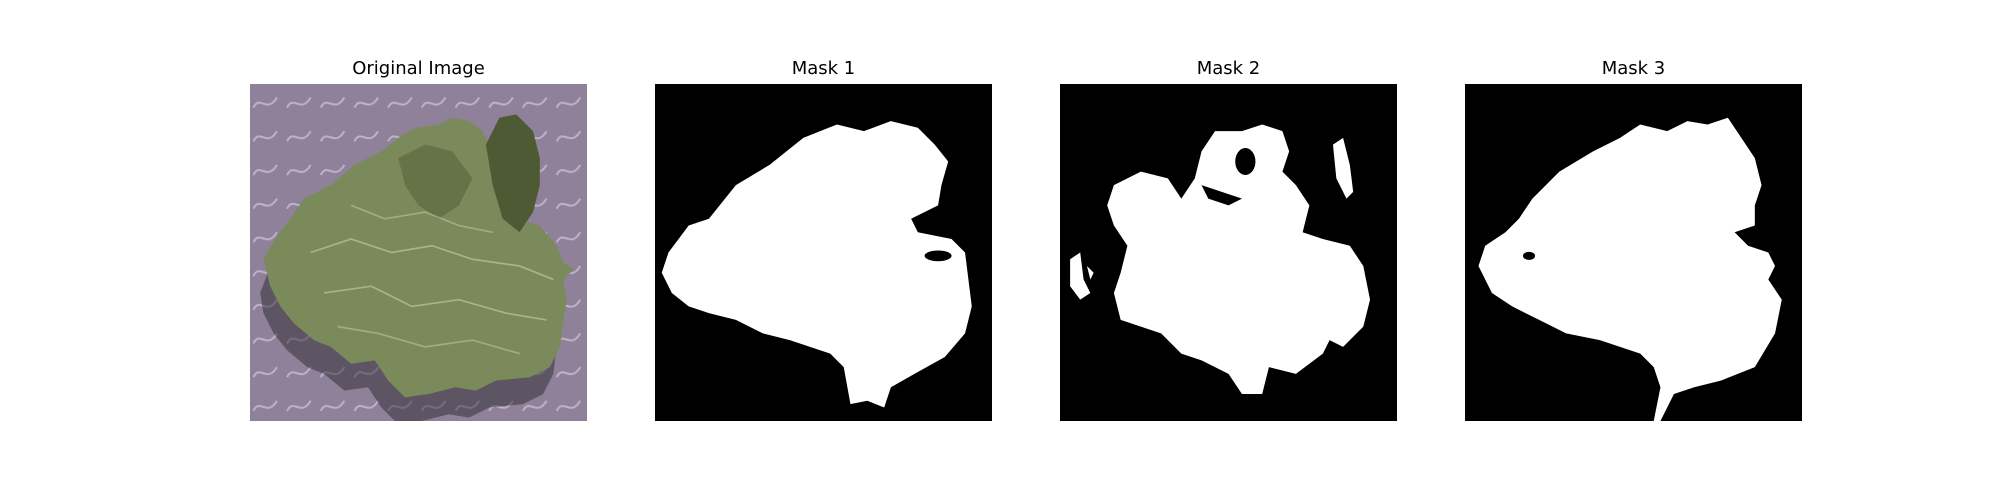  What do you see at coordinates (418, 252) in the screenshot?
I see `original-image` at bounding box center [418, 252].